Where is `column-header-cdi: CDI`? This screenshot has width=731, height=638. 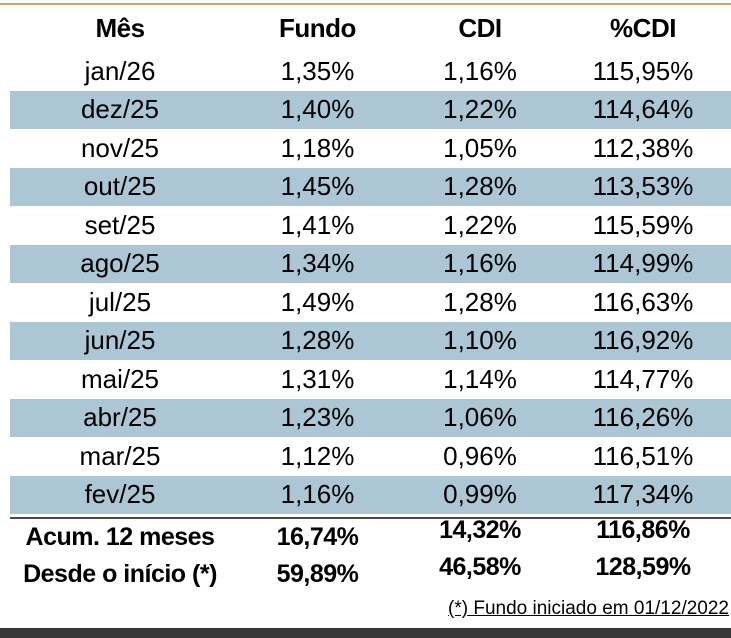 column-header-cdi: CDI is located at coordinates (480, 28).